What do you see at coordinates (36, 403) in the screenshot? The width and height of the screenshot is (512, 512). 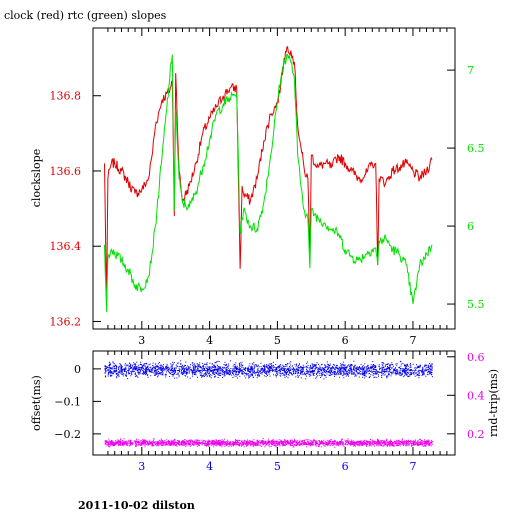 I see `offset-y-axis-label: offset(ms)` at bounding box center [36, 403].